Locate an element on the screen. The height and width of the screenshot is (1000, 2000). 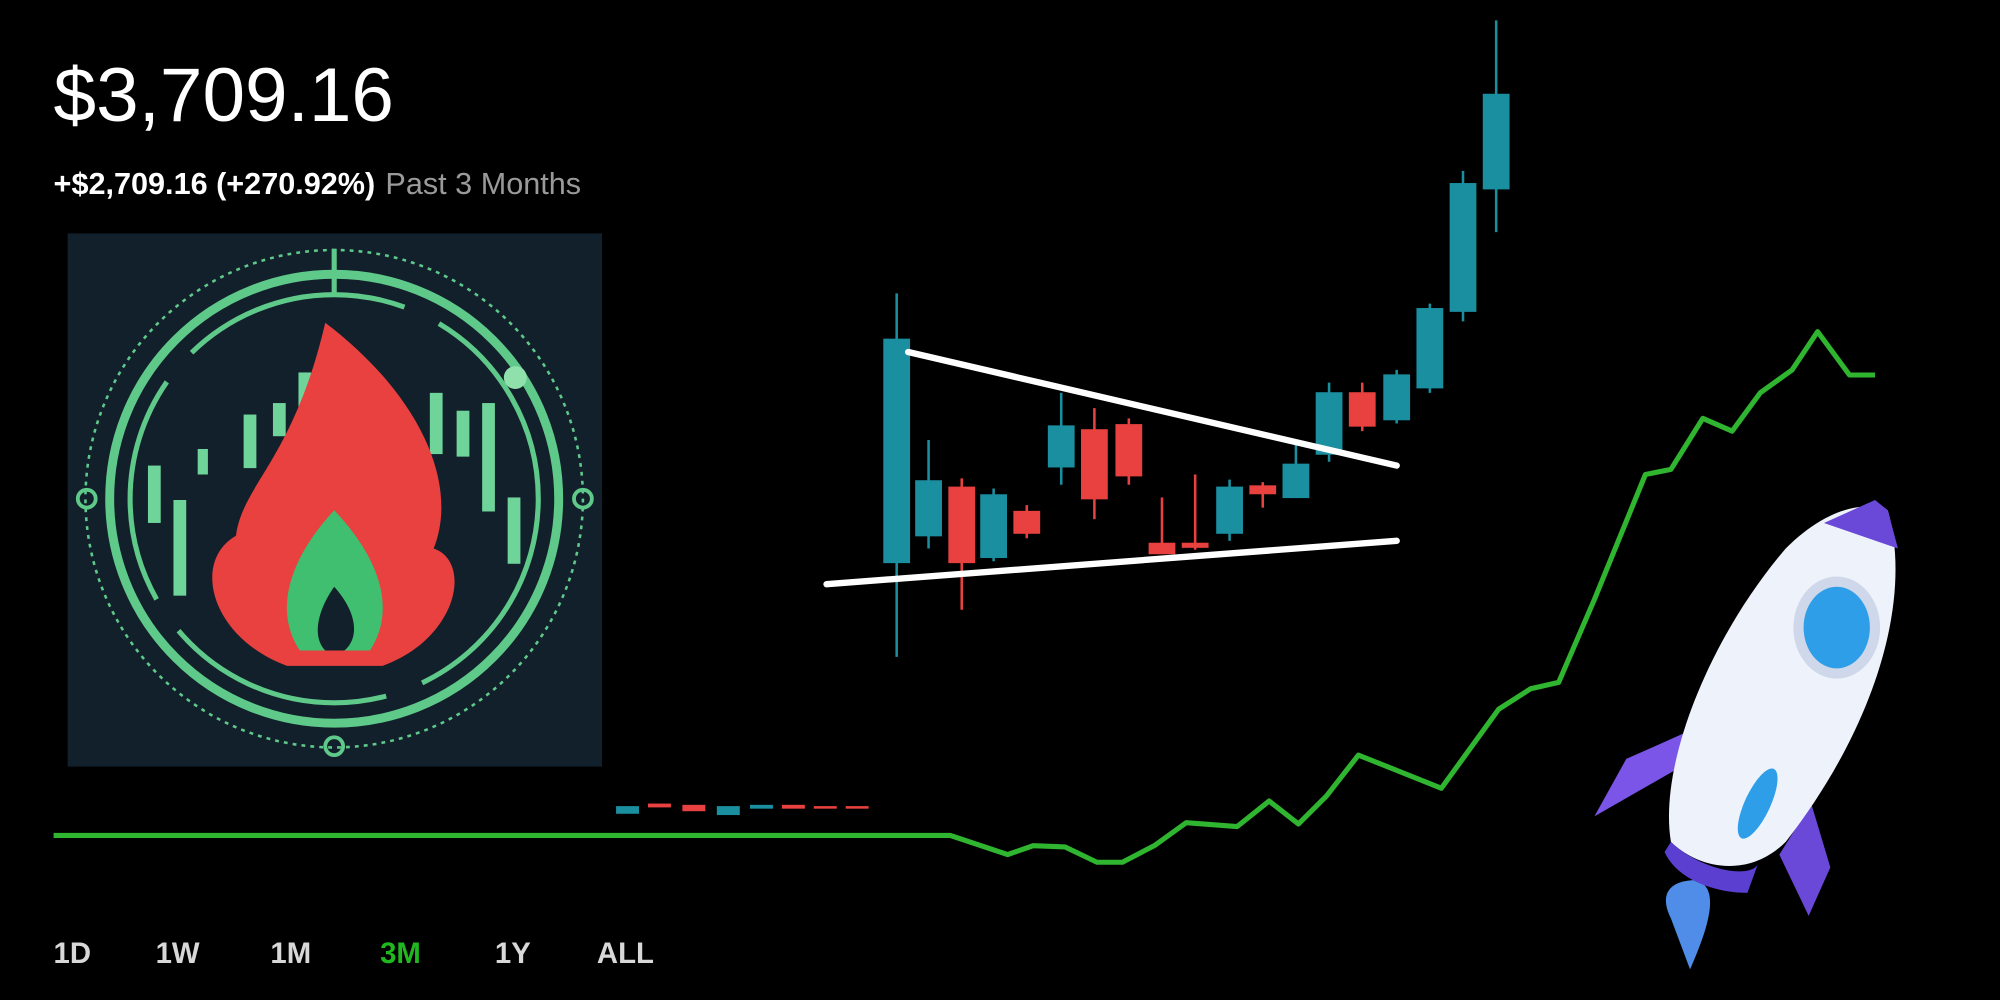
mini-candles is located at coordinates (742, 809).